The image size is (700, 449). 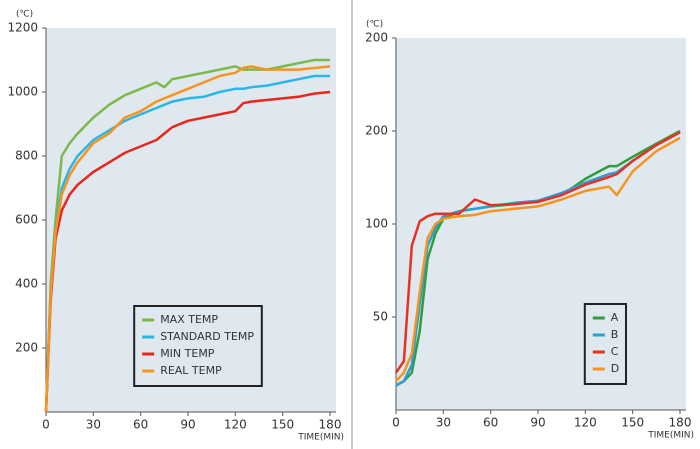 I want to click on legend-label: REAL TEMP, so click(x=191, y=370).